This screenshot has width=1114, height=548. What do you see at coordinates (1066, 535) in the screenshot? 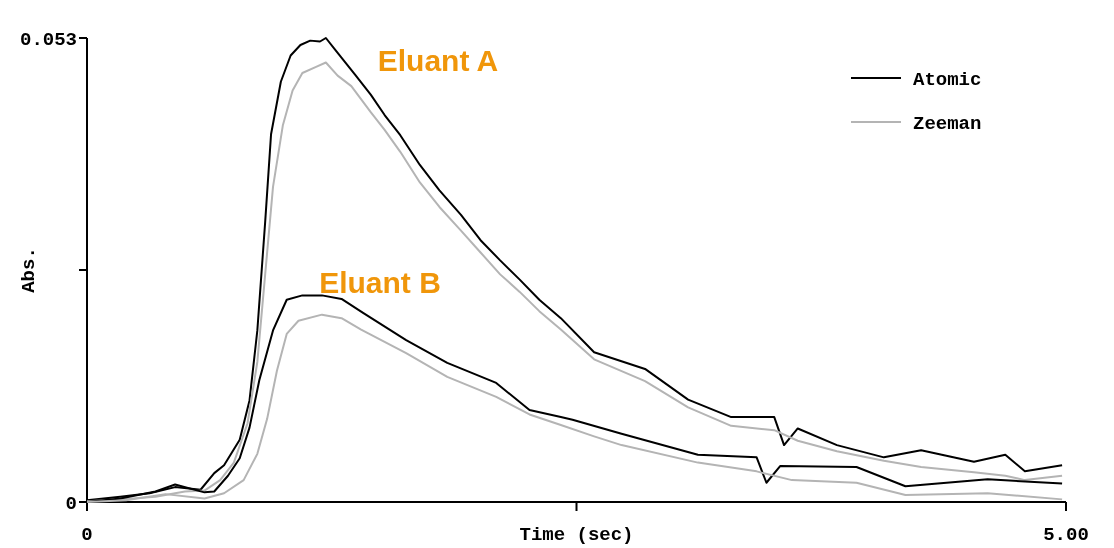
I see `x-tick-label: 5.00` at bounding box center [1066, 535].